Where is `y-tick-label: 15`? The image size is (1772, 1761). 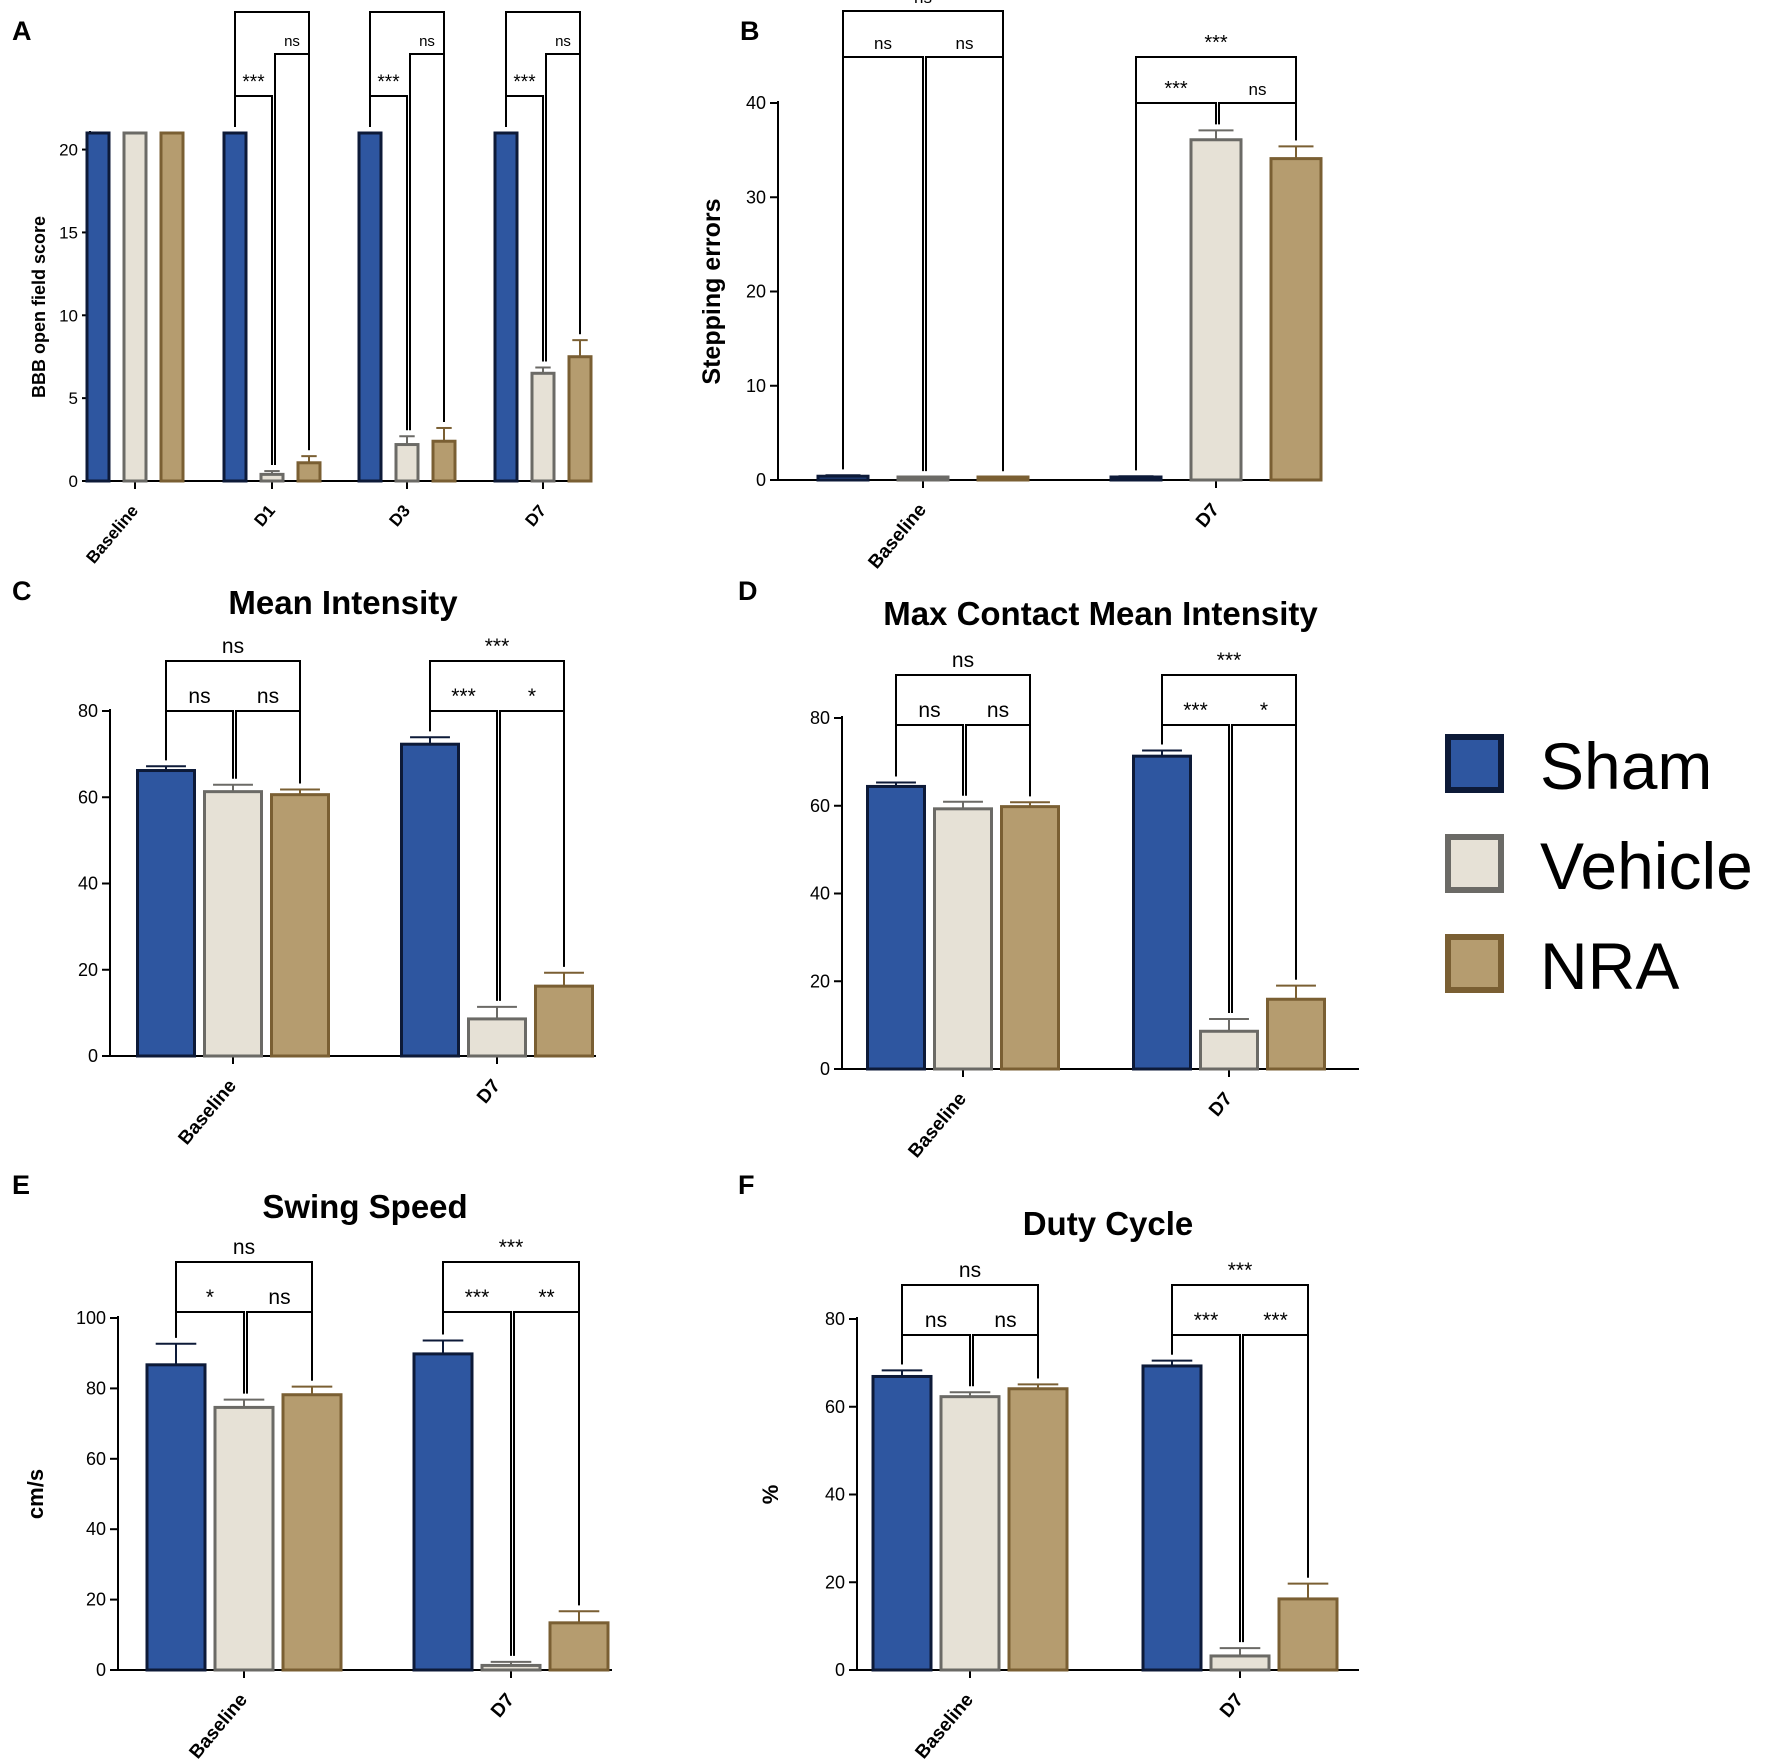 y-tick-label: 15 is located at coordinates (68, 232).